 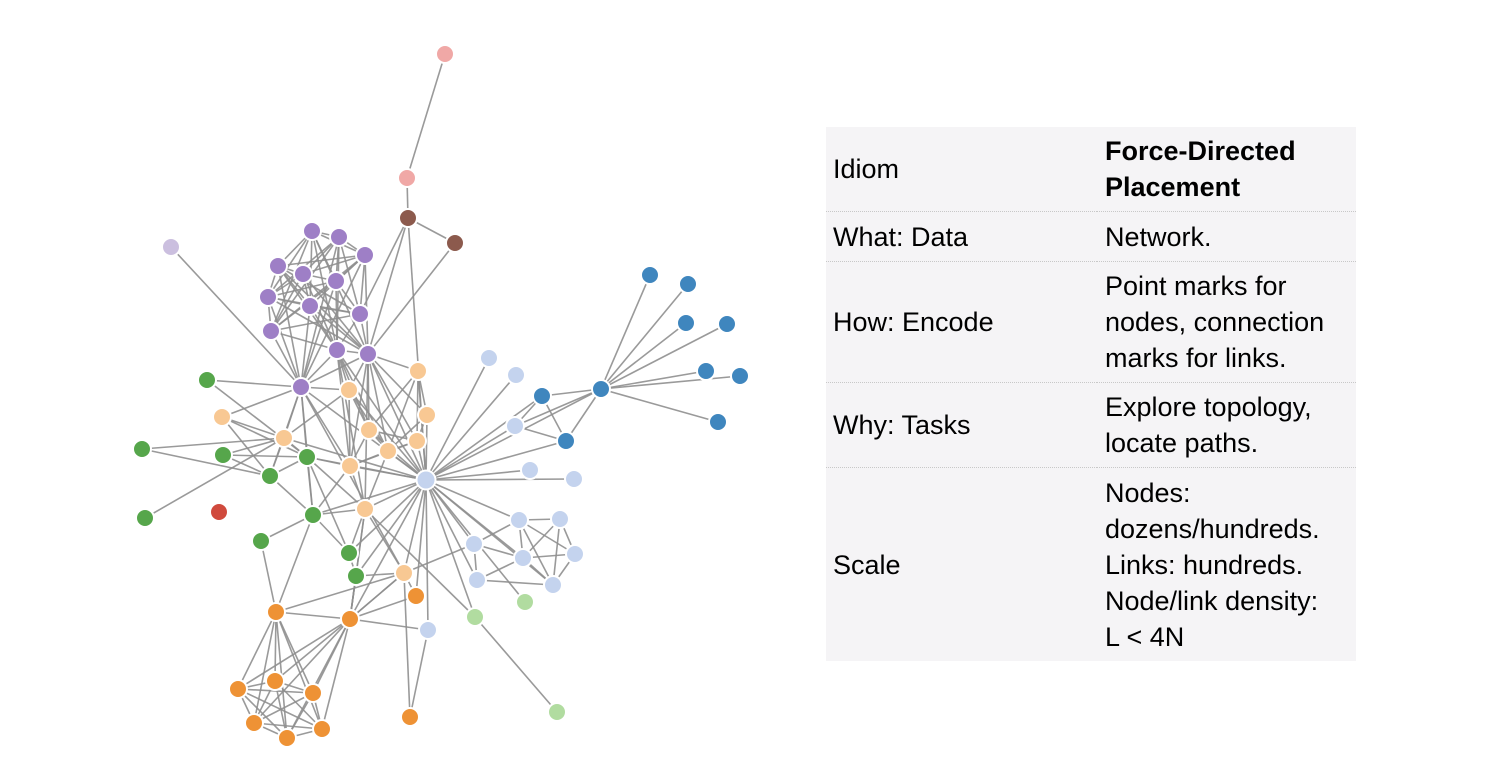 What do you see at coordinates (339, 237) in the screenshot?
I see `node-purple-u2` at bounding box center [339, 237].